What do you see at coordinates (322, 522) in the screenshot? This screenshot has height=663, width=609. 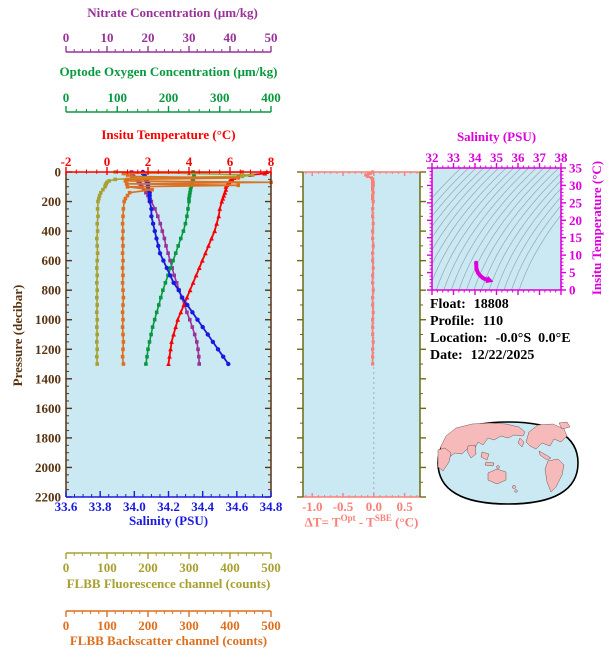 I see `delta-t-title-prefix: ΔT= T` at bounding box center [322, 522].